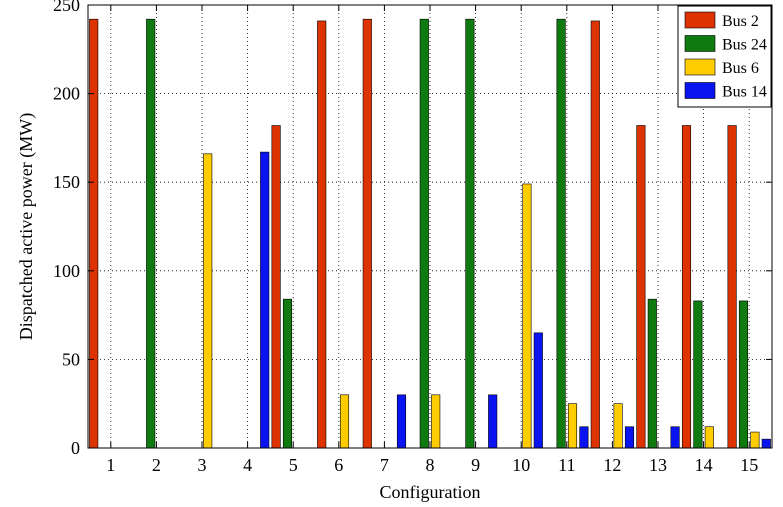 The height and width of the screenshot is (507, 783). What do you see at coordinates (612, 465) in the screenshot?
I see `x-tick-label: 12` at bounding box center [612, 465].